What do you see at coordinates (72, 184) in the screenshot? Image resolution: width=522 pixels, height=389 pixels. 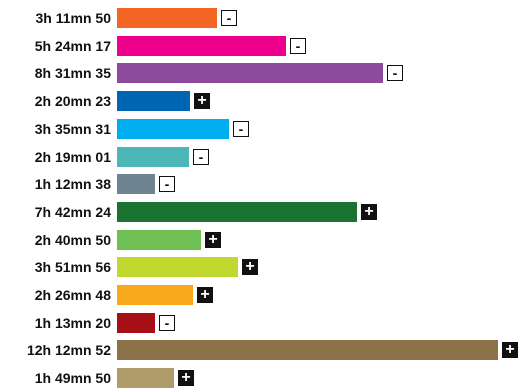 I see `bar-label: 1h 12mn 38` at bounding box center [72, 184].